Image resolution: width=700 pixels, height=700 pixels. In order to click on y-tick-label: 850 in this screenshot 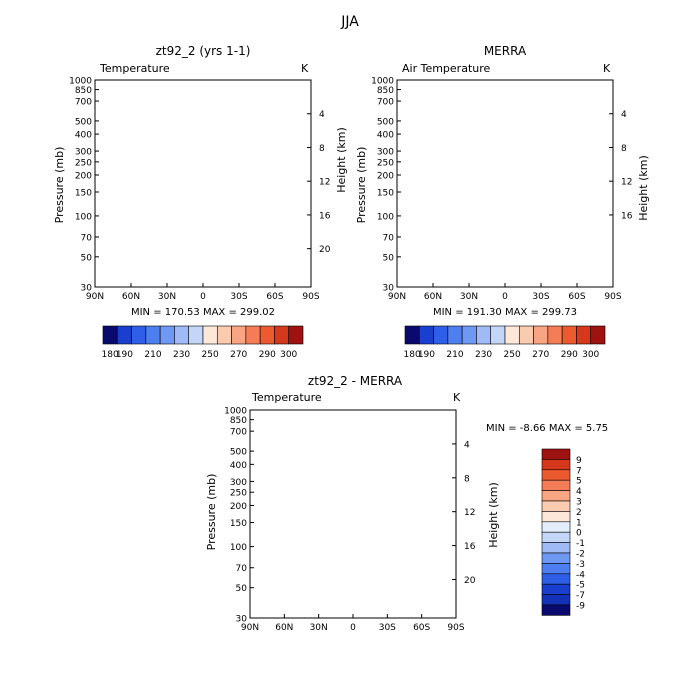, I will do `click(83, 91)`.